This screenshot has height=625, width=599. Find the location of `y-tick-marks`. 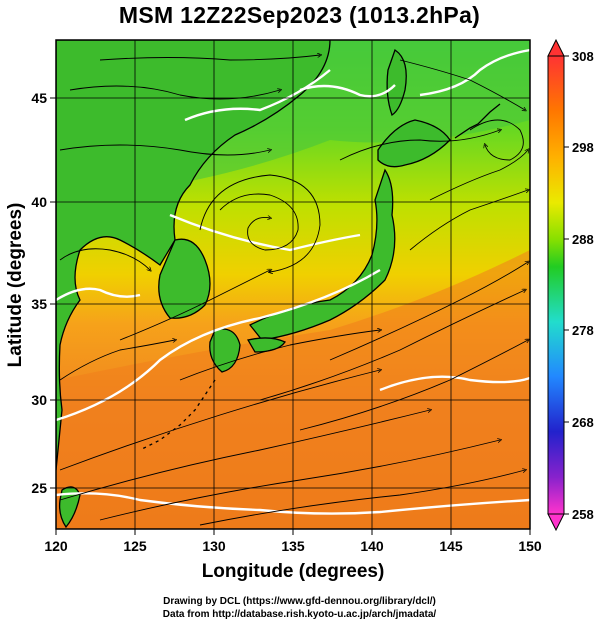

y-tick-marks is located at coordinates (53, 293).